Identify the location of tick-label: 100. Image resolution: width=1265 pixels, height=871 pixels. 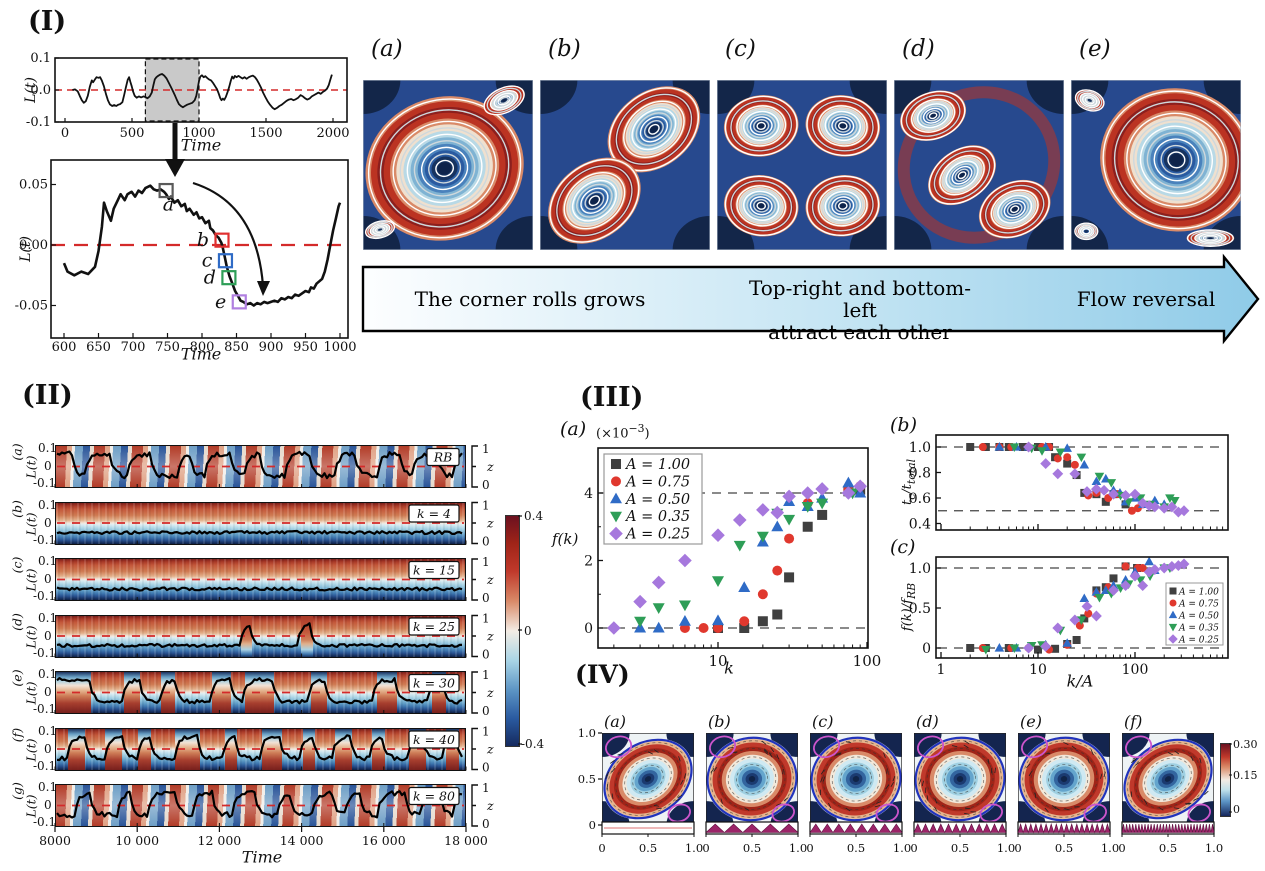
(1135, 670).